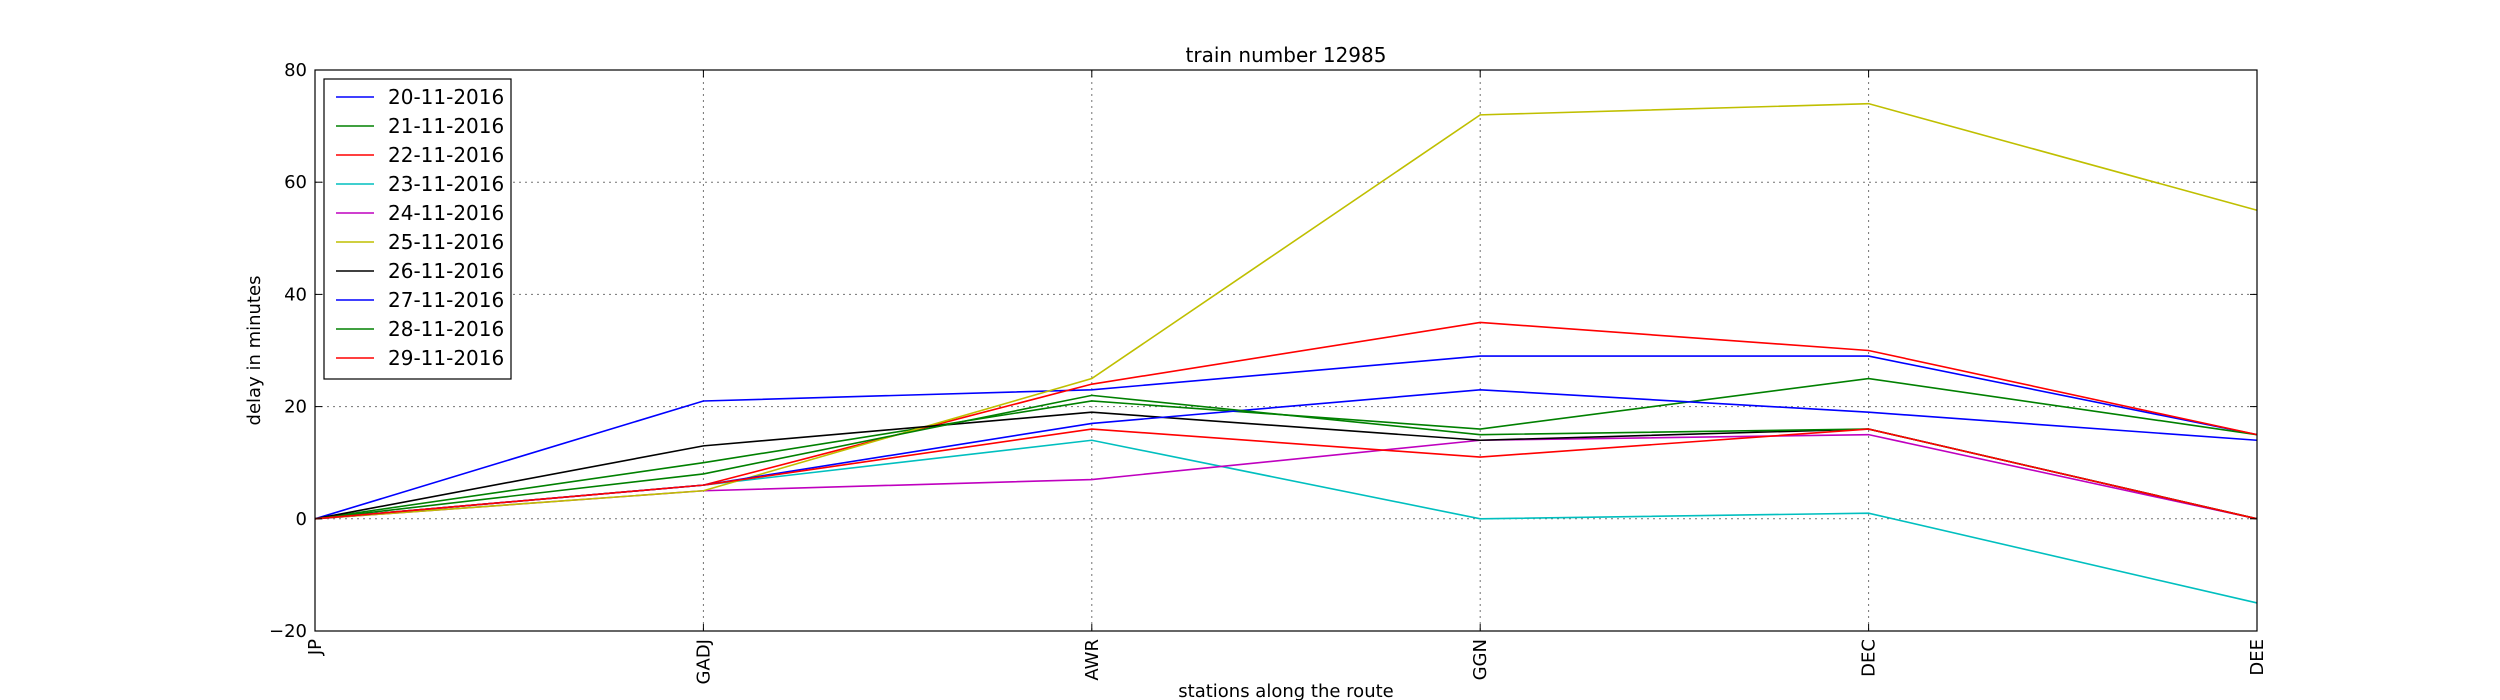 This screenshot has width=2500, height=700. Describe the element at coordinates (1285, 690) in the screenshot. I see `x-axis-label: stations along the route` at that location.